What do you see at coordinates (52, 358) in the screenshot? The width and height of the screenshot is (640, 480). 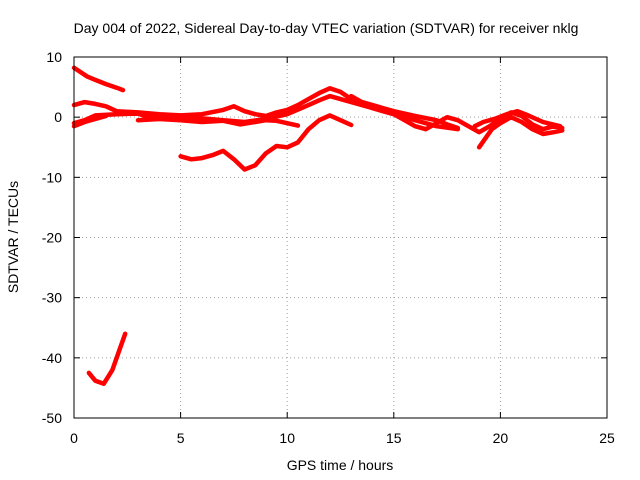 I see `y-tick-label: -40` at bounding box center [52, 358].